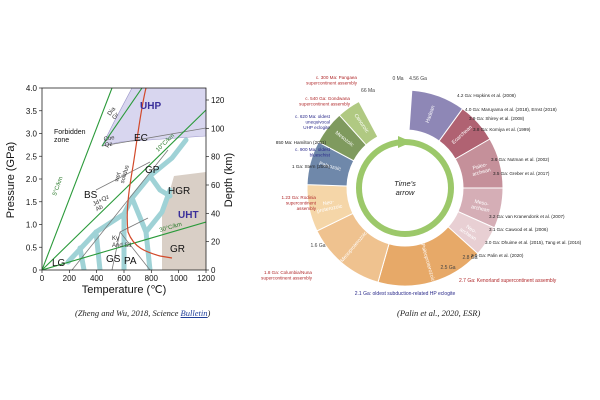 The width and height of the screenshot is (600, 400). What do you see at coordinates (317, 246) in the screenshot?
I see `time-label-16ga: 1.6 Ga` at bounding box center [317, 246].